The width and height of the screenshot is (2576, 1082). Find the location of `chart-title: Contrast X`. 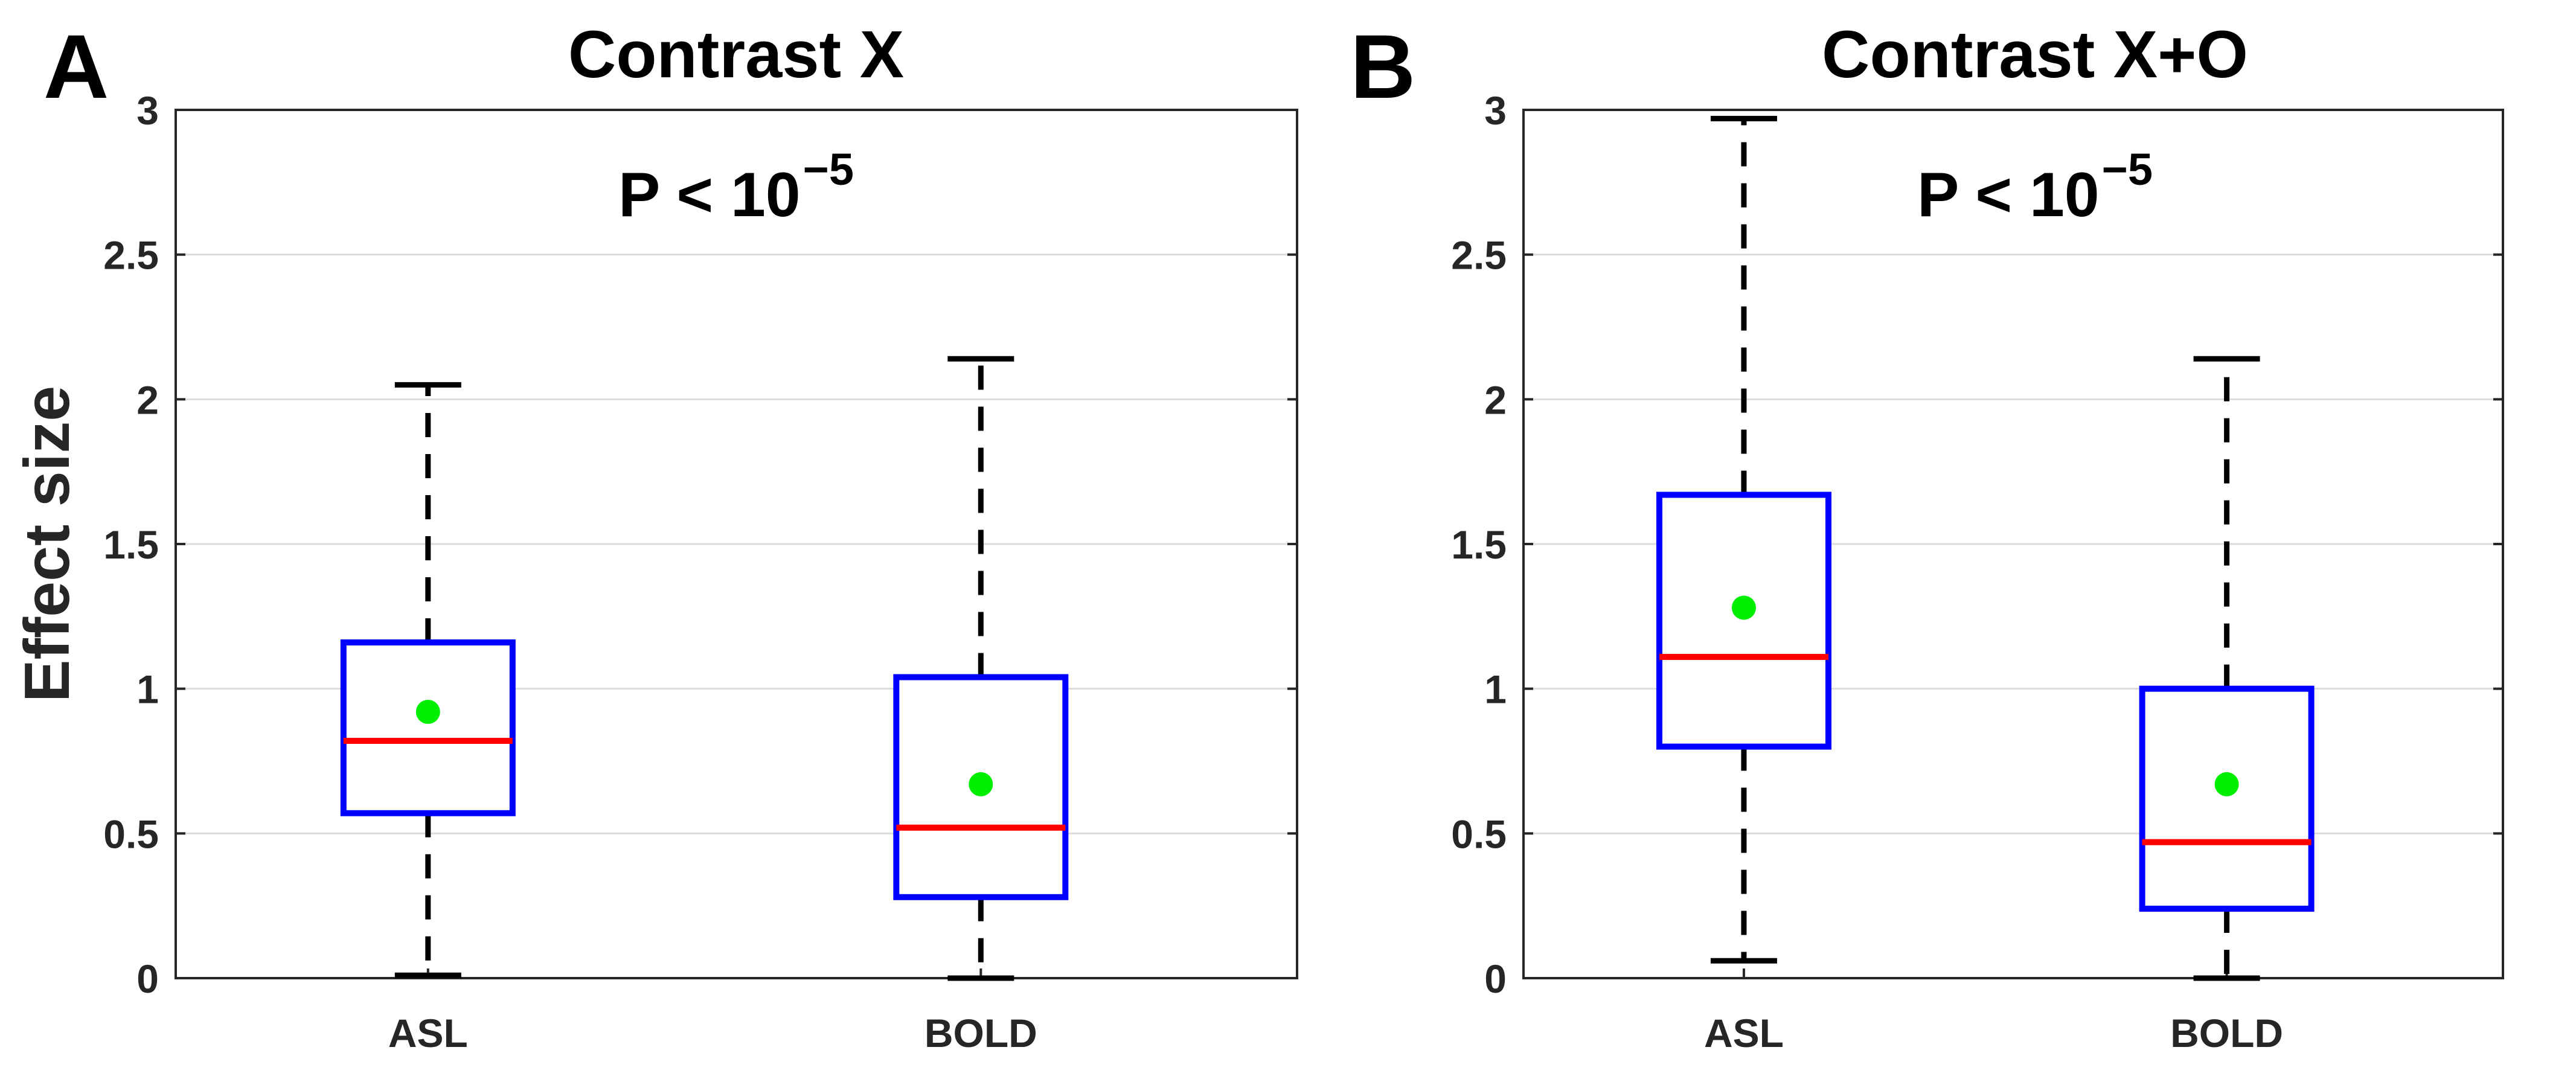

chart-title: Contrast X is located at coordinates (736, 55).